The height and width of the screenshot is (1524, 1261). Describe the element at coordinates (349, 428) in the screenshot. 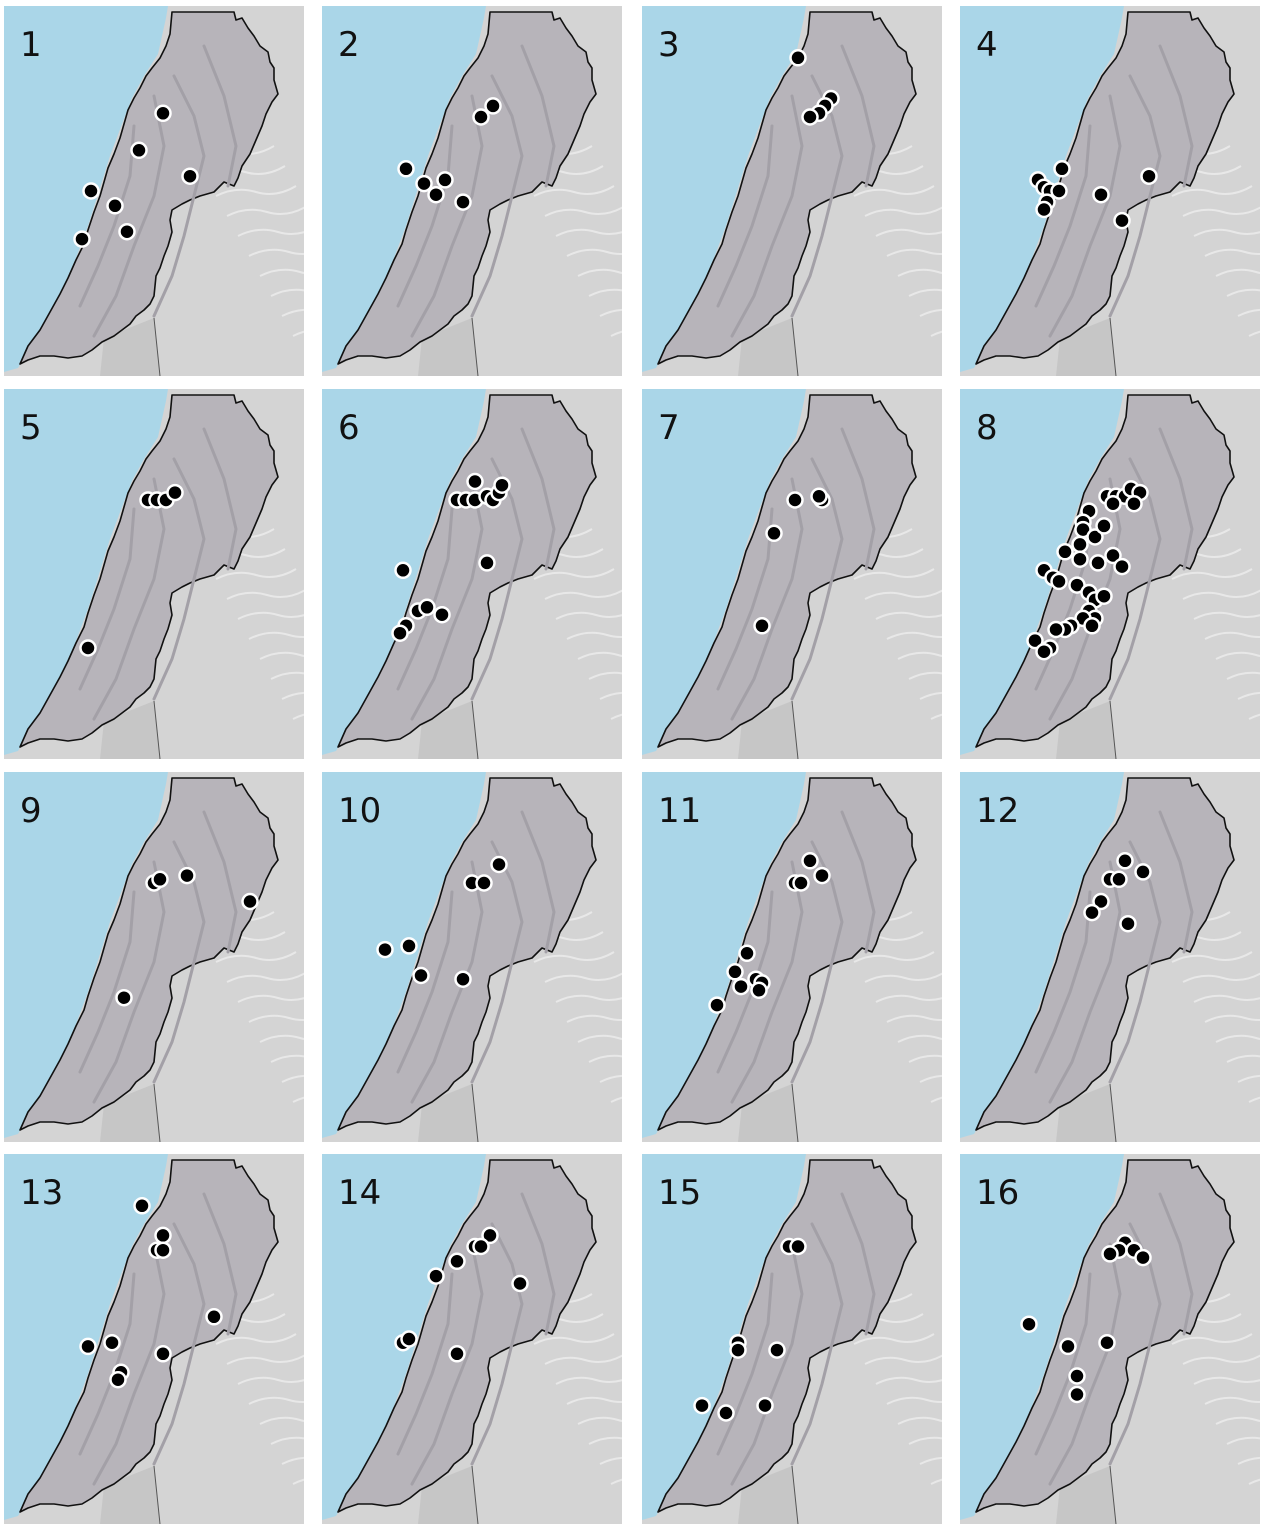

I see `panel-number-label: 6` at that location.